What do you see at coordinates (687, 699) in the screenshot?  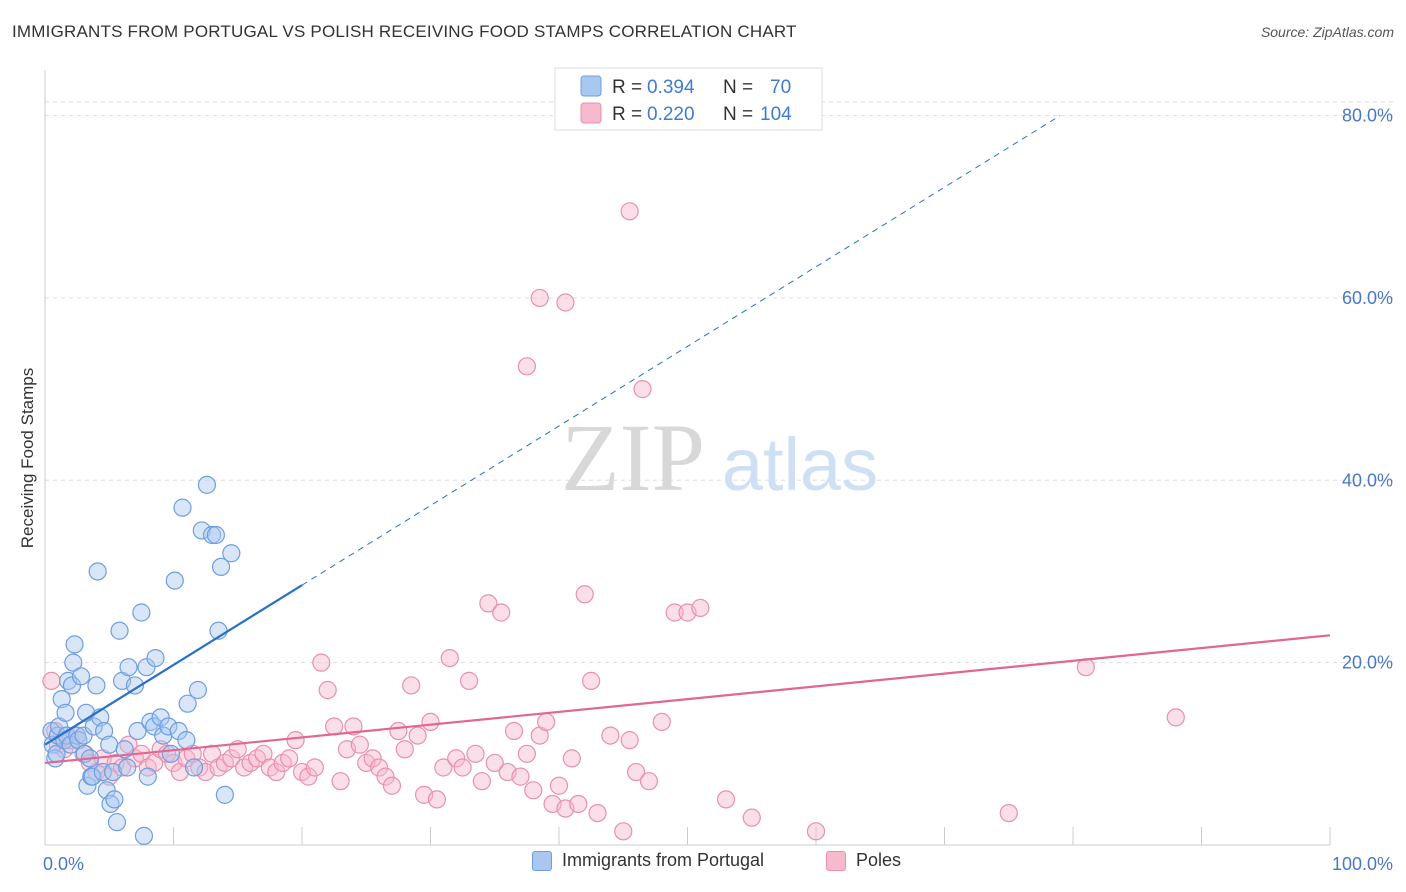 I see `poles-trend-line` at bounding box center [687, 699].